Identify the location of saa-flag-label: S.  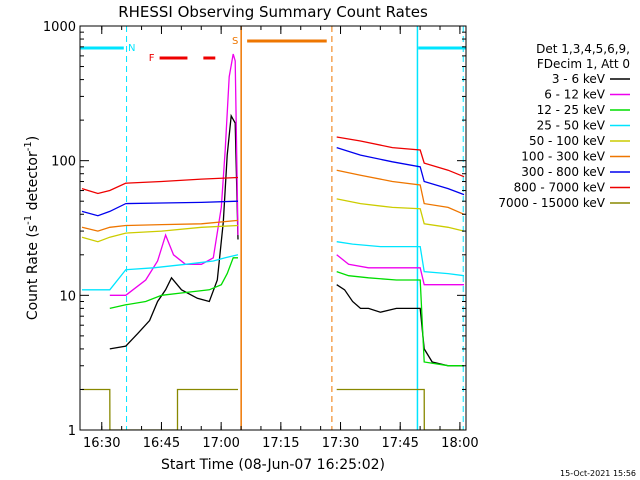
(235, 41).